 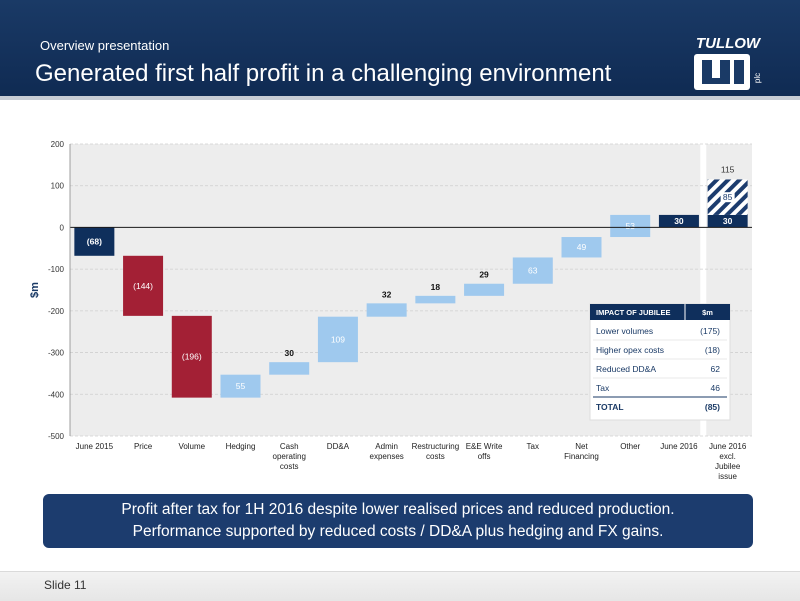 I want to click on x-tick-label: June 2015, so click(x=95, y=446).